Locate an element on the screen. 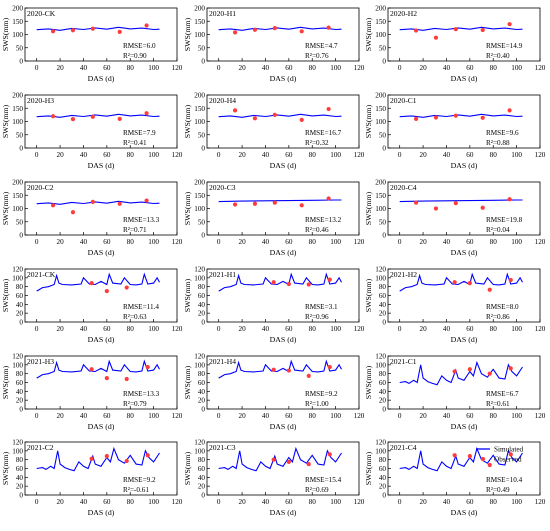 The height and width of the screenshot is (531, 550). rmse-label: RMSE=9.2 is located at coordinates (139, 480).